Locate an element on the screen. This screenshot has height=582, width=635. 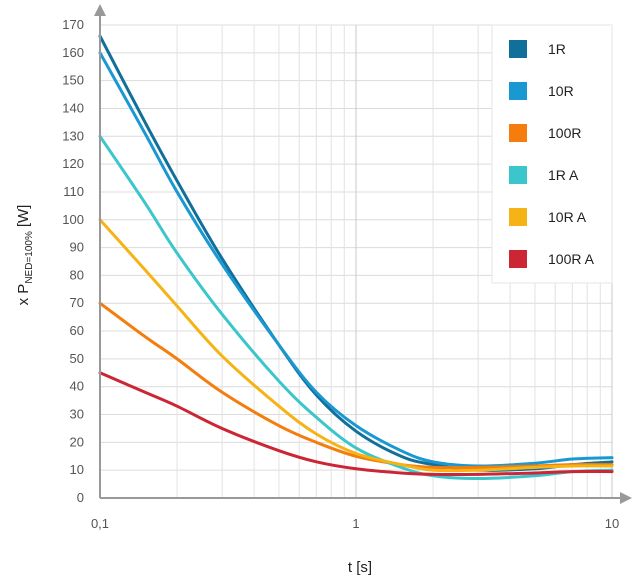
legend-label: 1R is located at coordinates (557, 49).